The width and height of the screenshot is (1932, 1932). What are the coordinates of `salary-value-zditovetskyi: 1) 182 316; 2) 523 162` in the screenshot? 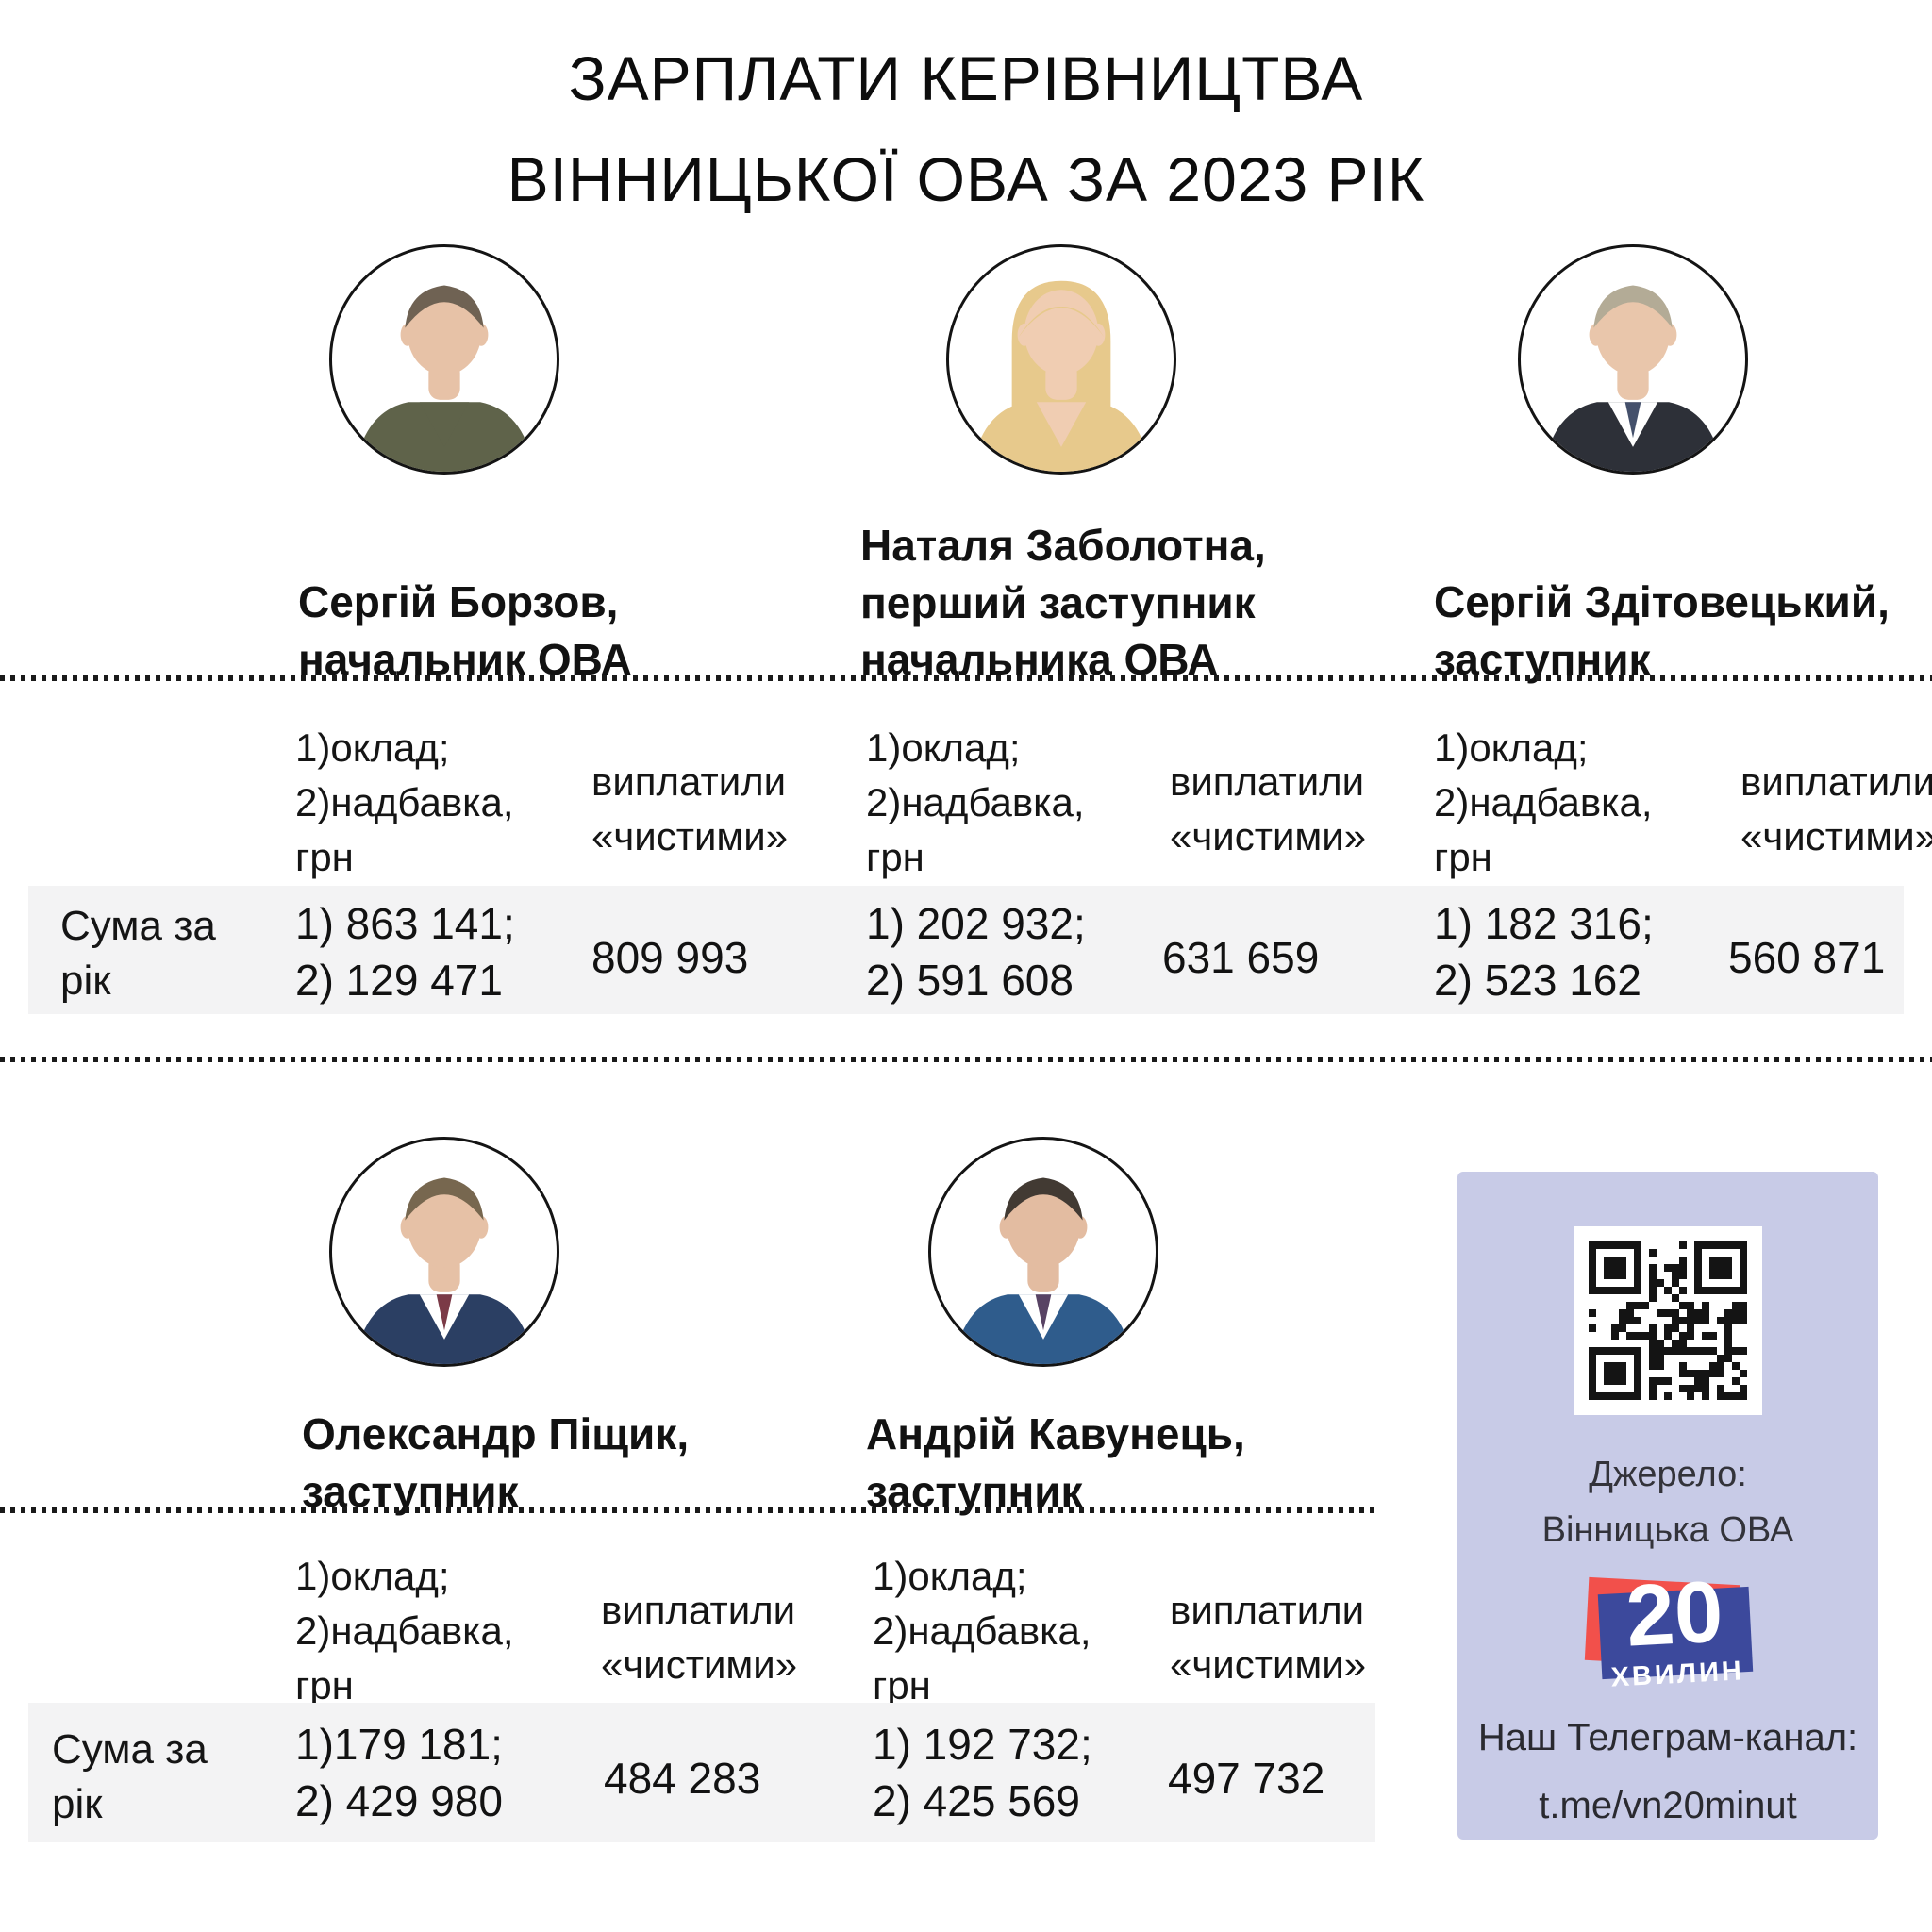 It's located at (1544, 952).